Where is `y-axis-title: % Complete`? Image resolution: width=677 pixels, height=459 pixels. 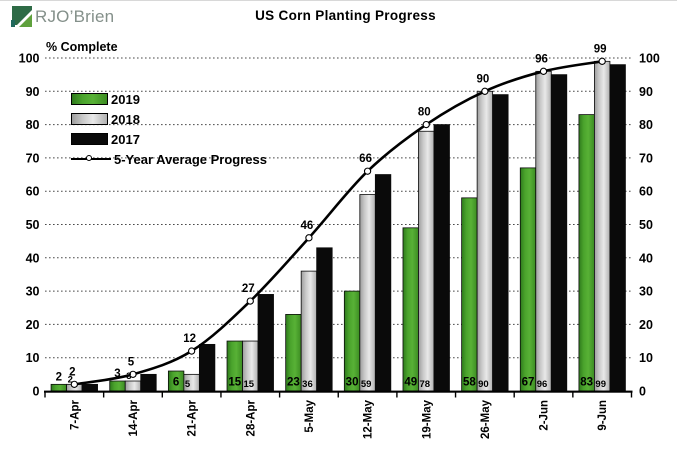 y-axis-title: % Complete is located at coordinates (82, 47).